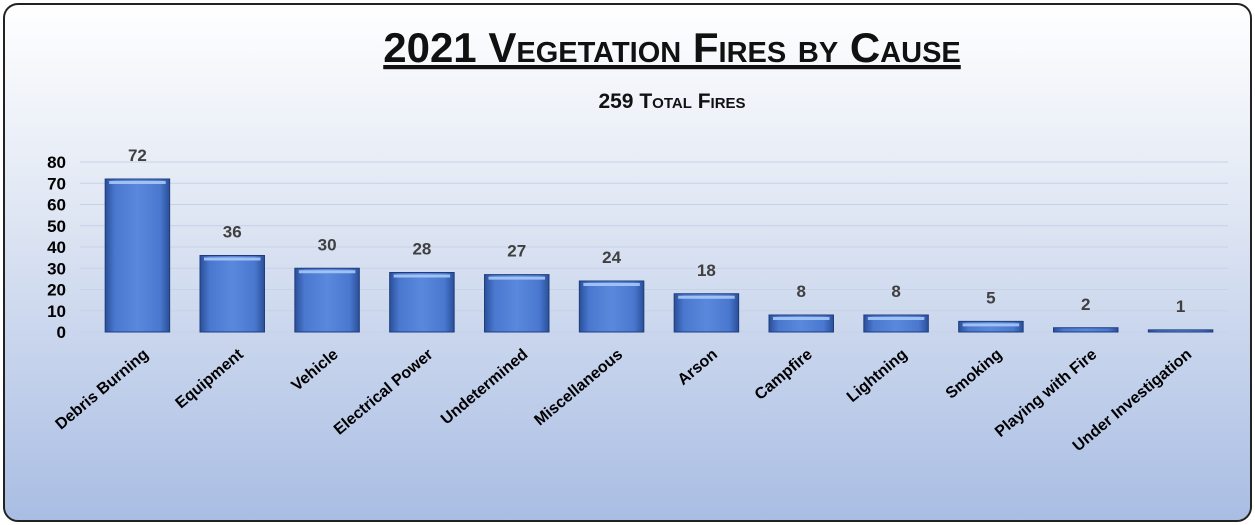  What do you see at coordinates (56, 162) in the screenshot?
I see `y-tick-label: 80` at bounding box center [56, 162].